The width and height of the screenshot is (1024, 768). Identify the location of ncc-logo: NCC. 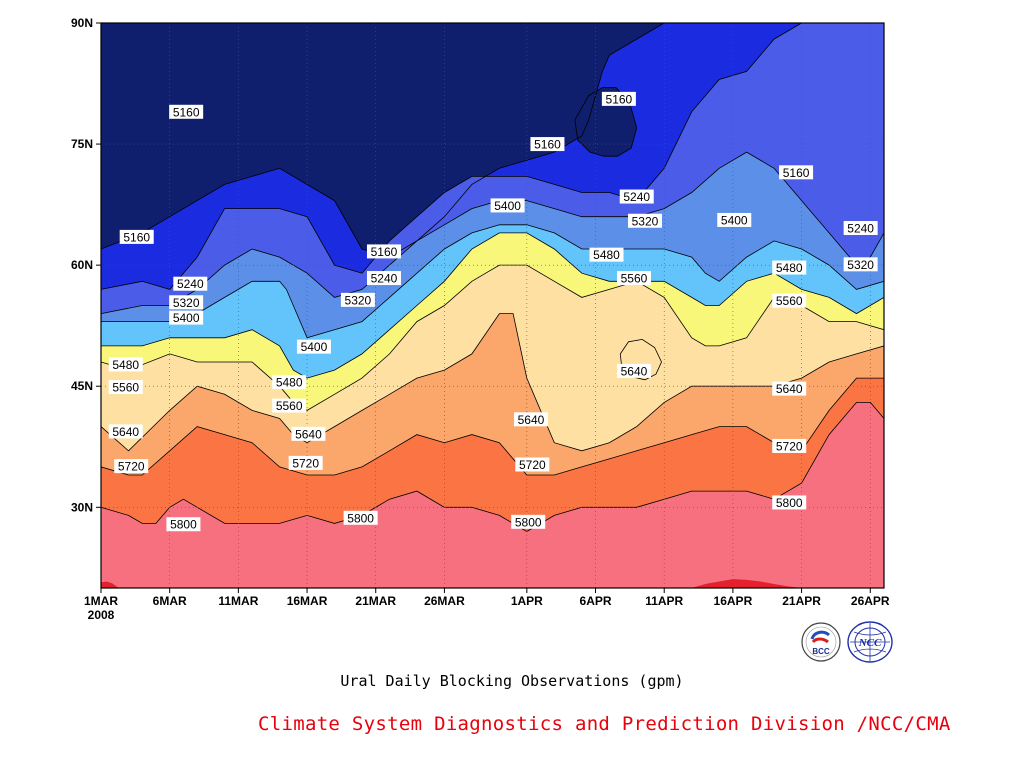
(870, 642).